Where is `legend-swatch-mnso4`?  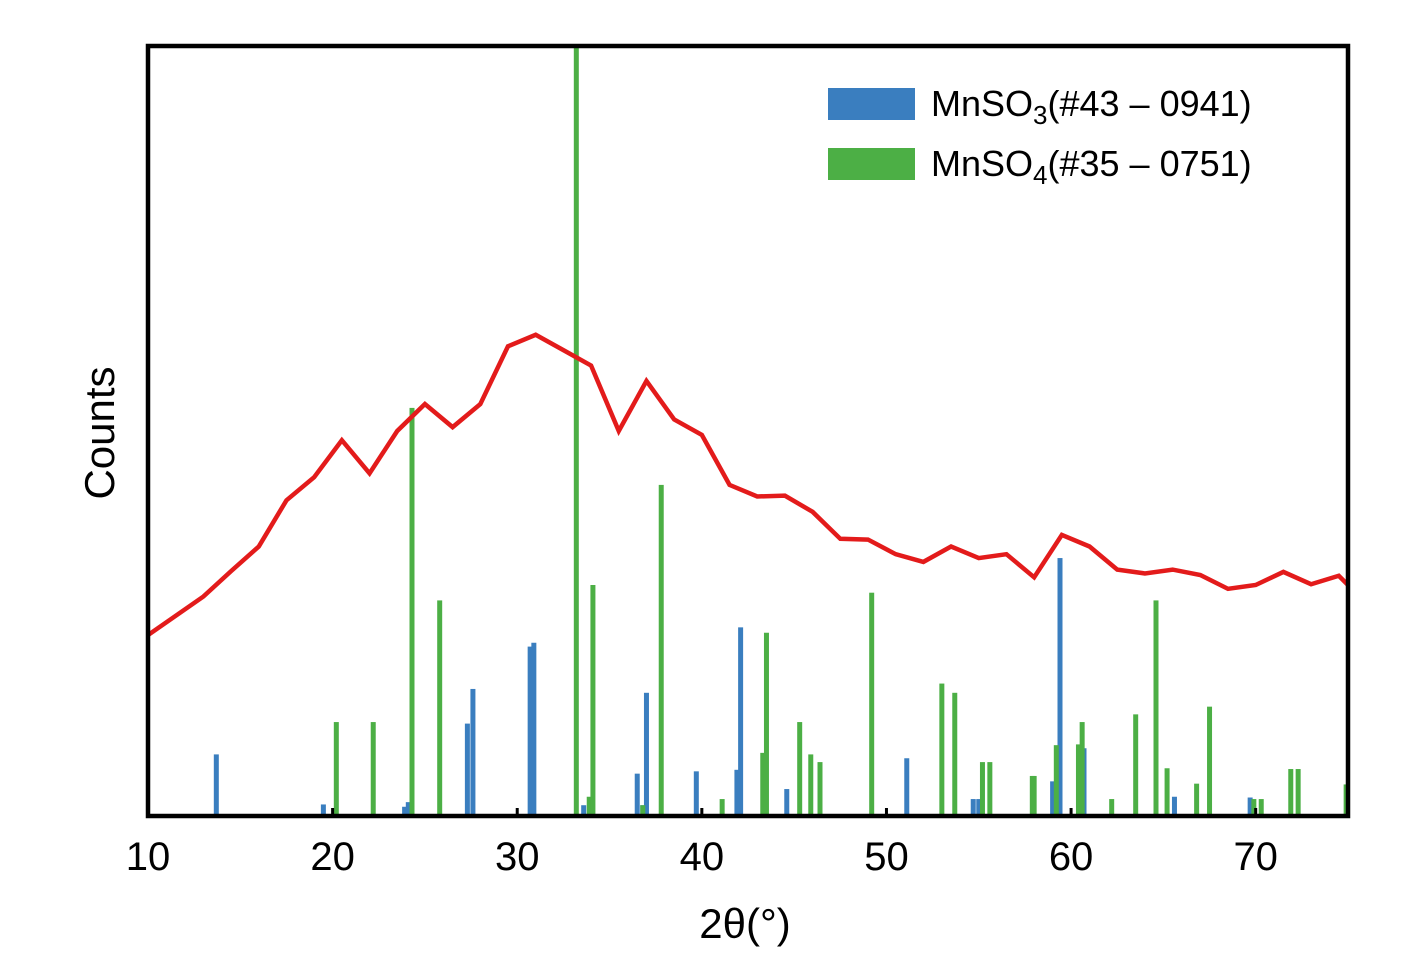 legend-swatch-mnso4 is located at coordinates (871, 164).